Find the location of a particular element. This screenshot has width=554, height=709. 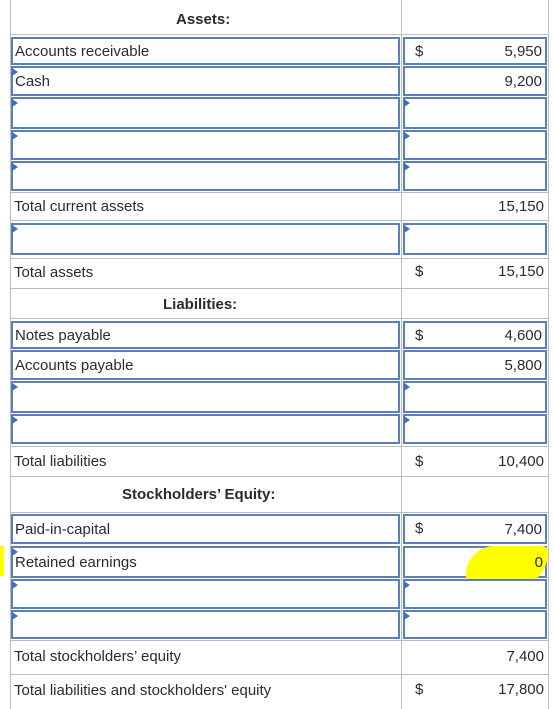

equity-heading: Stockholders’ Equity: is located at coordinates (199, 494).